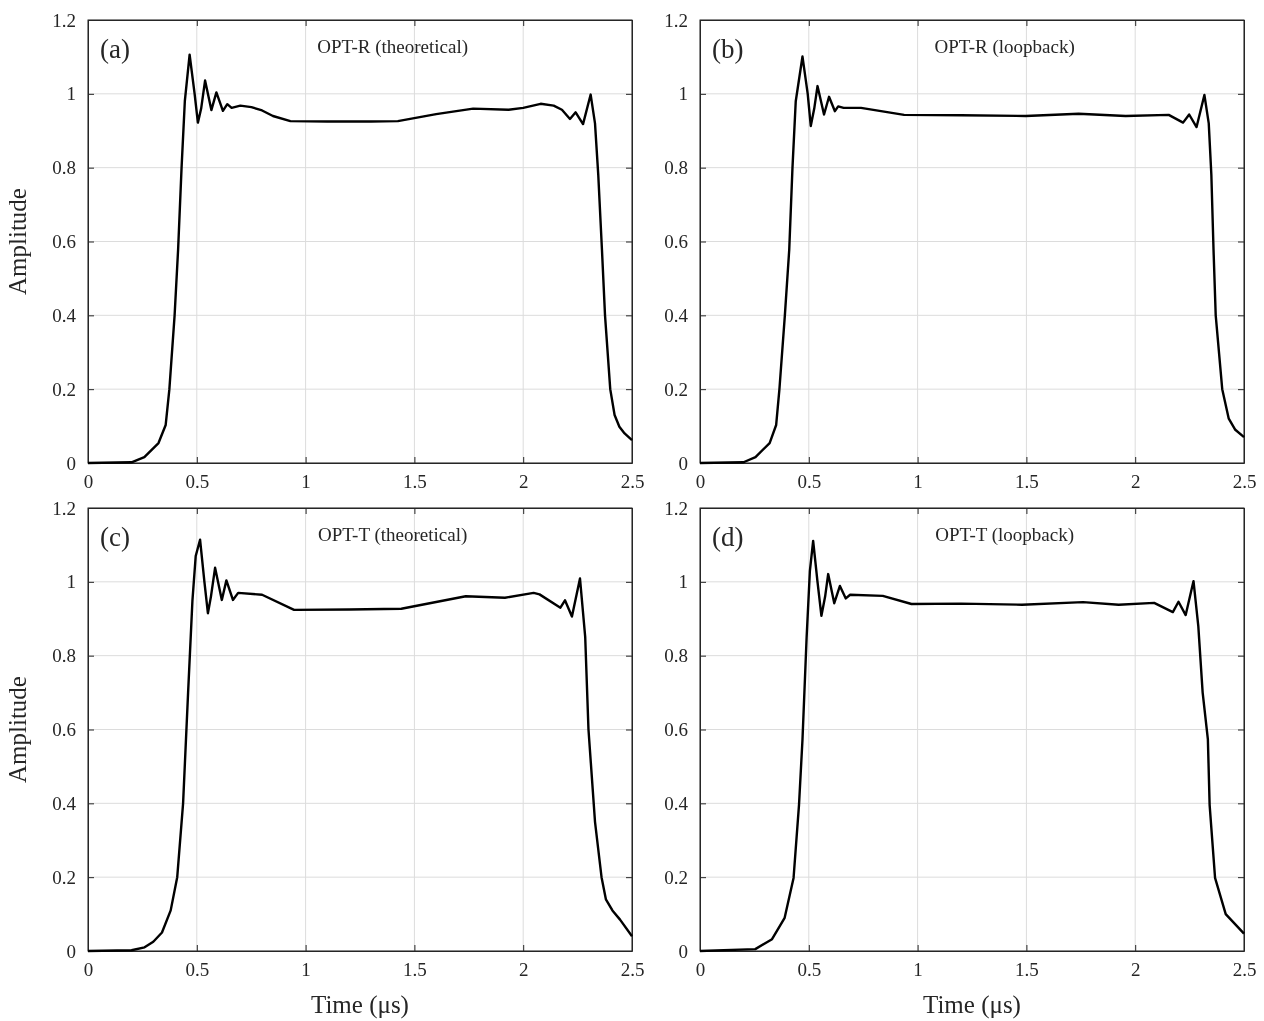 This screenshot has height=1021, width=1264. I want to click on annotation: (c), so click(115, 537).